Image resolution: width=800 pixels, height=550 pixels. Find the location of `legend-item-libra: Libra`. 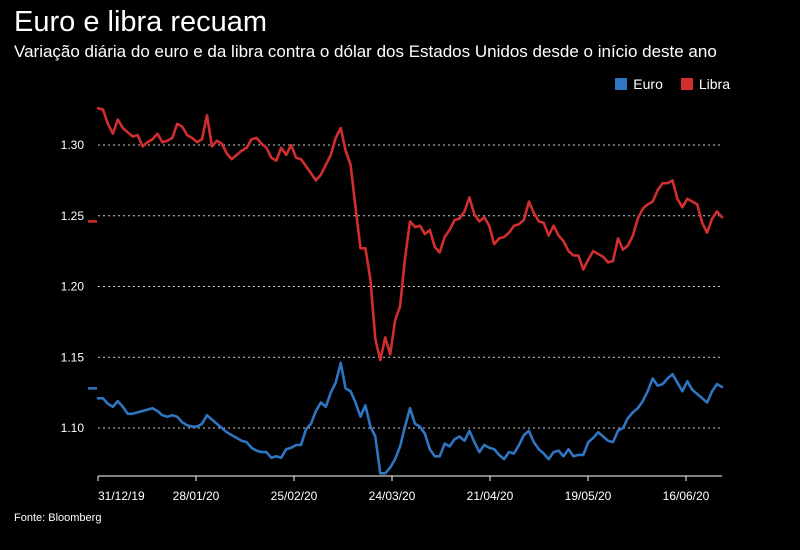

legend-item-libra: Libra is located at coordinates (705, 84).